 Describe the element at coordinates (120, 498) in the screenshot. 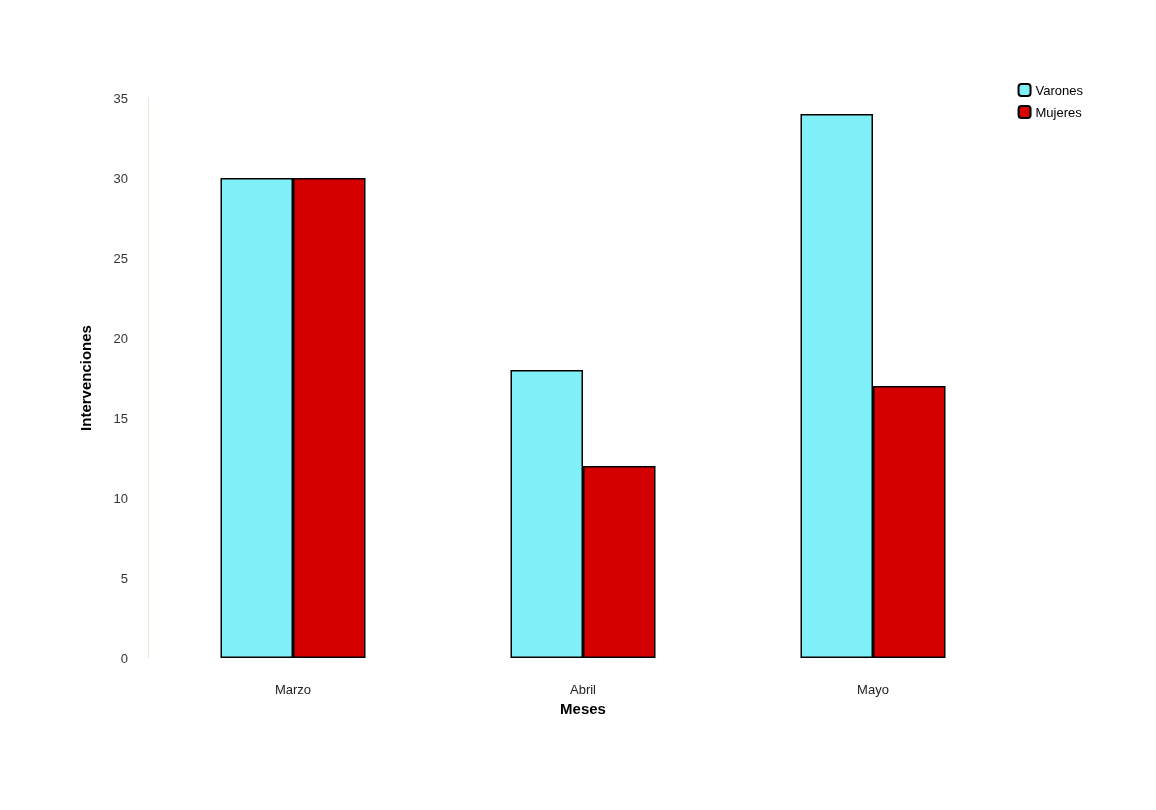

I see `y-tick-label: 10` at that location.